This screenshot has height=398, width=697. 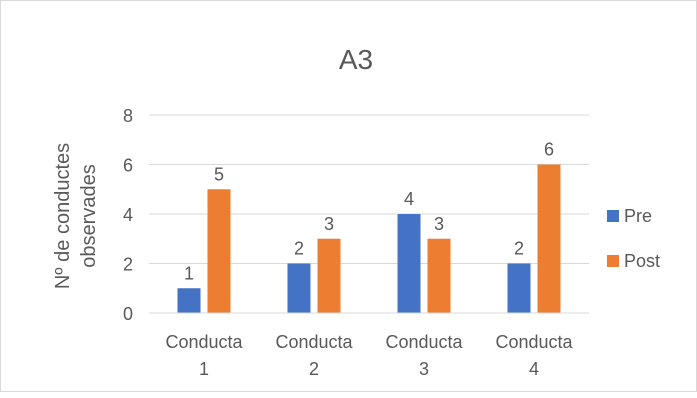 What do you see at coordinates (642, 261) in the screenshot?
I see `legend-label-post: Post` at bounding box center [642, 261].